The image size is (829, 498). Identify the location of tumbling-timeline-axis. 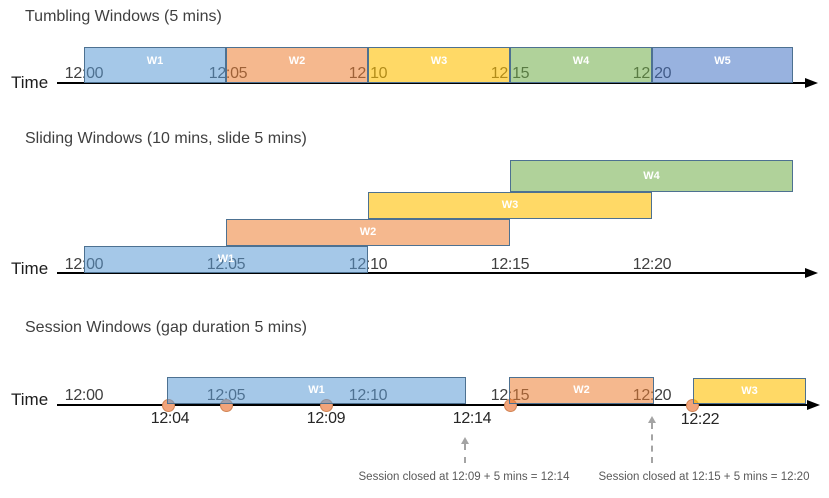
(431, 83).